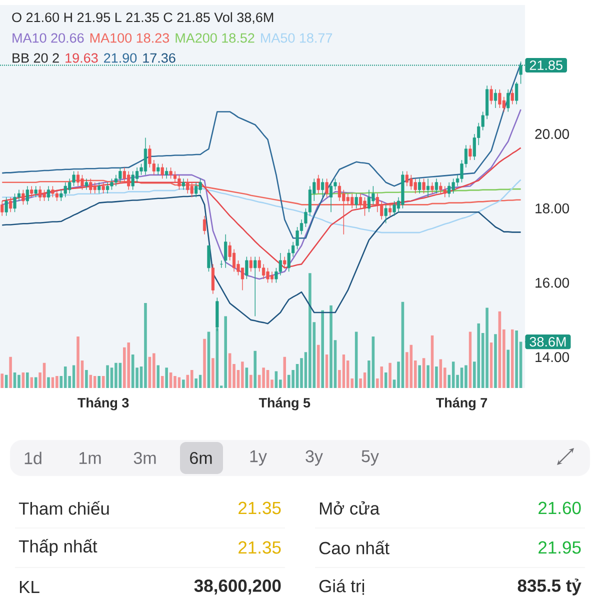 This screenshot has height=600, width=600. I want to click on y-tick-label: 16.00, so click(553, 283).